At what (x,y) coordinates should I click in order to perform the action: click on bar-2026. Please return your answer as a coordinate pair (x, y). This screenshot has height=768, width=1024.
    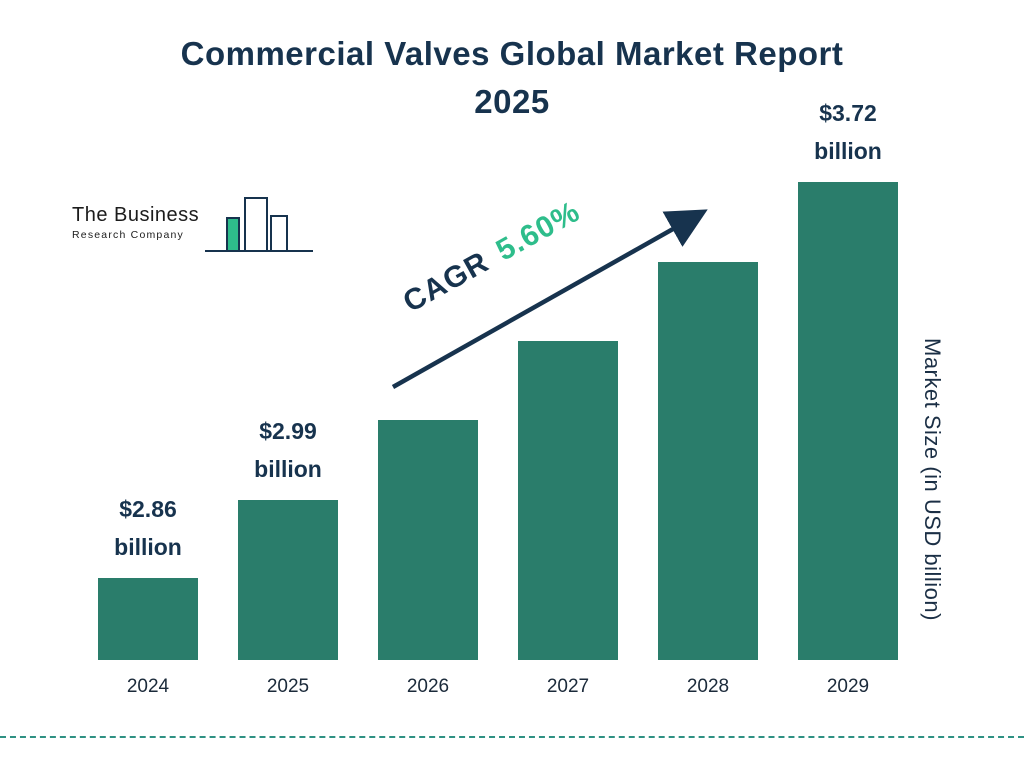
    Looking at the image, I should click on (428, 540).